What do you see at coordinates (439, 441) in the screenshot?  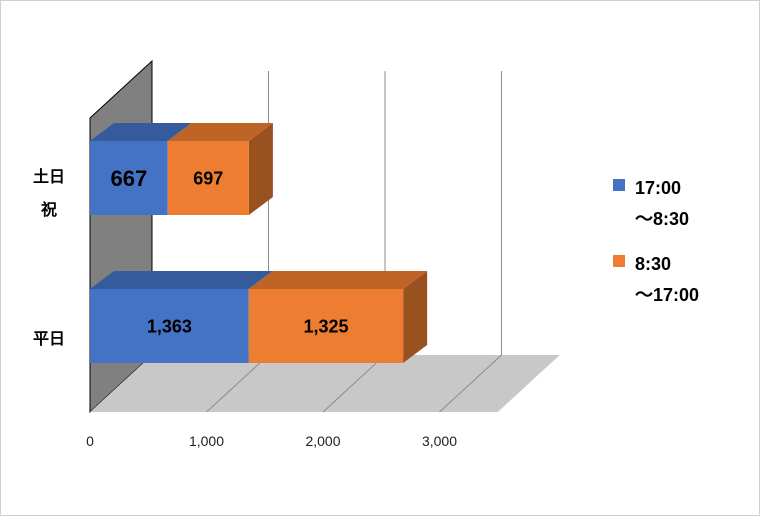 I see `x-tick-label: 3,000` at bounding box center [439, 441].